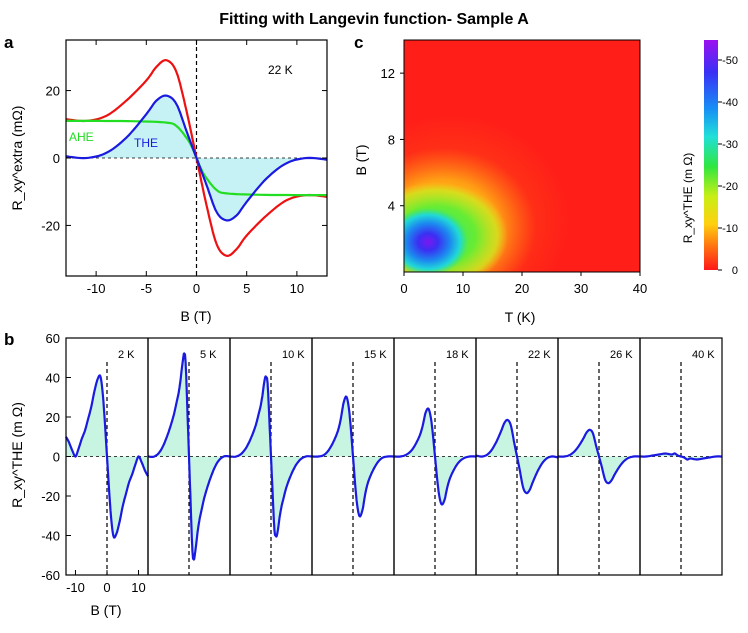 This screenshot has width=748, height=633. What do you see at coordinates (688, 198) in the screenshot?
I see `colorbar-label: R_xy^THE (m Ω)` at bounding box center [688, 198].